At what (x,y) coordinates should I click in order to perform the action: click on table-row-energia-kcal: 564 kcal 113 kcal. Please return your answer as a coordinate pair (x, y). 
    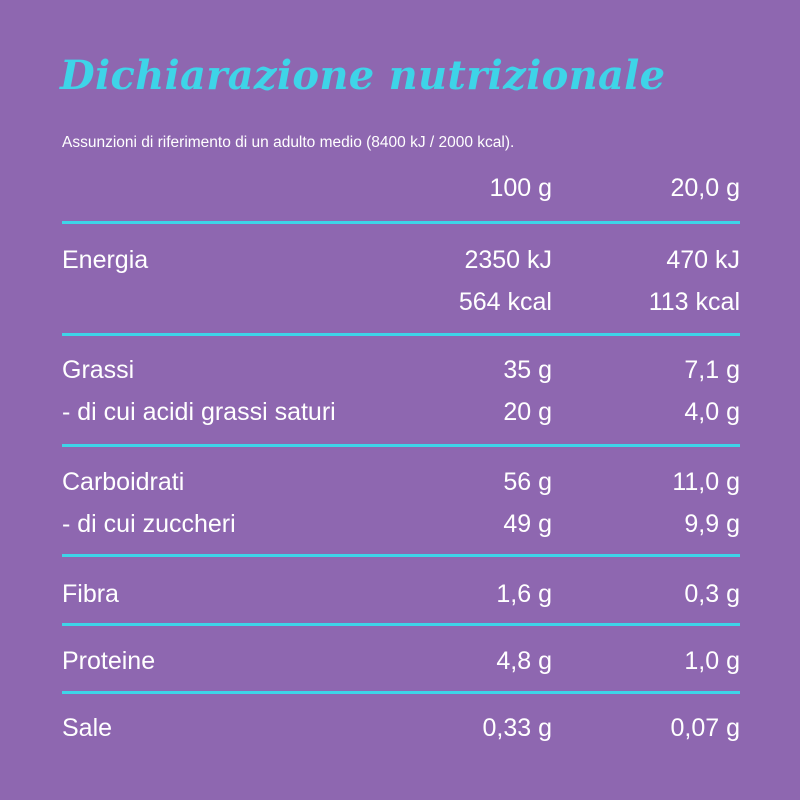
    Looking at the image, I should click on (401, 302).